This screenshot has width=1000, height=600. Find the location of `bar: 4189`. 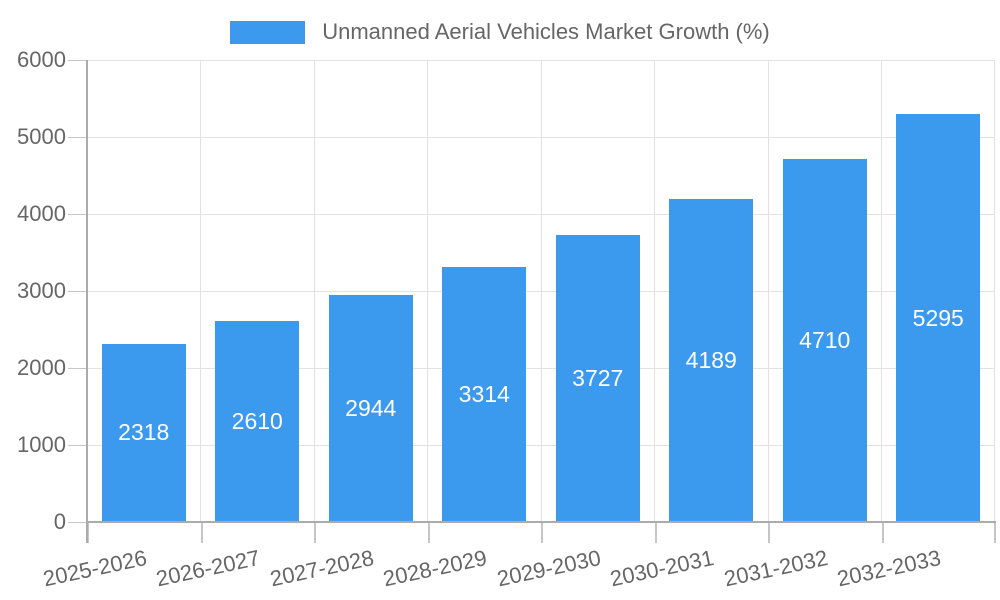

bar: 4189 is located at coordinates (711, 360).